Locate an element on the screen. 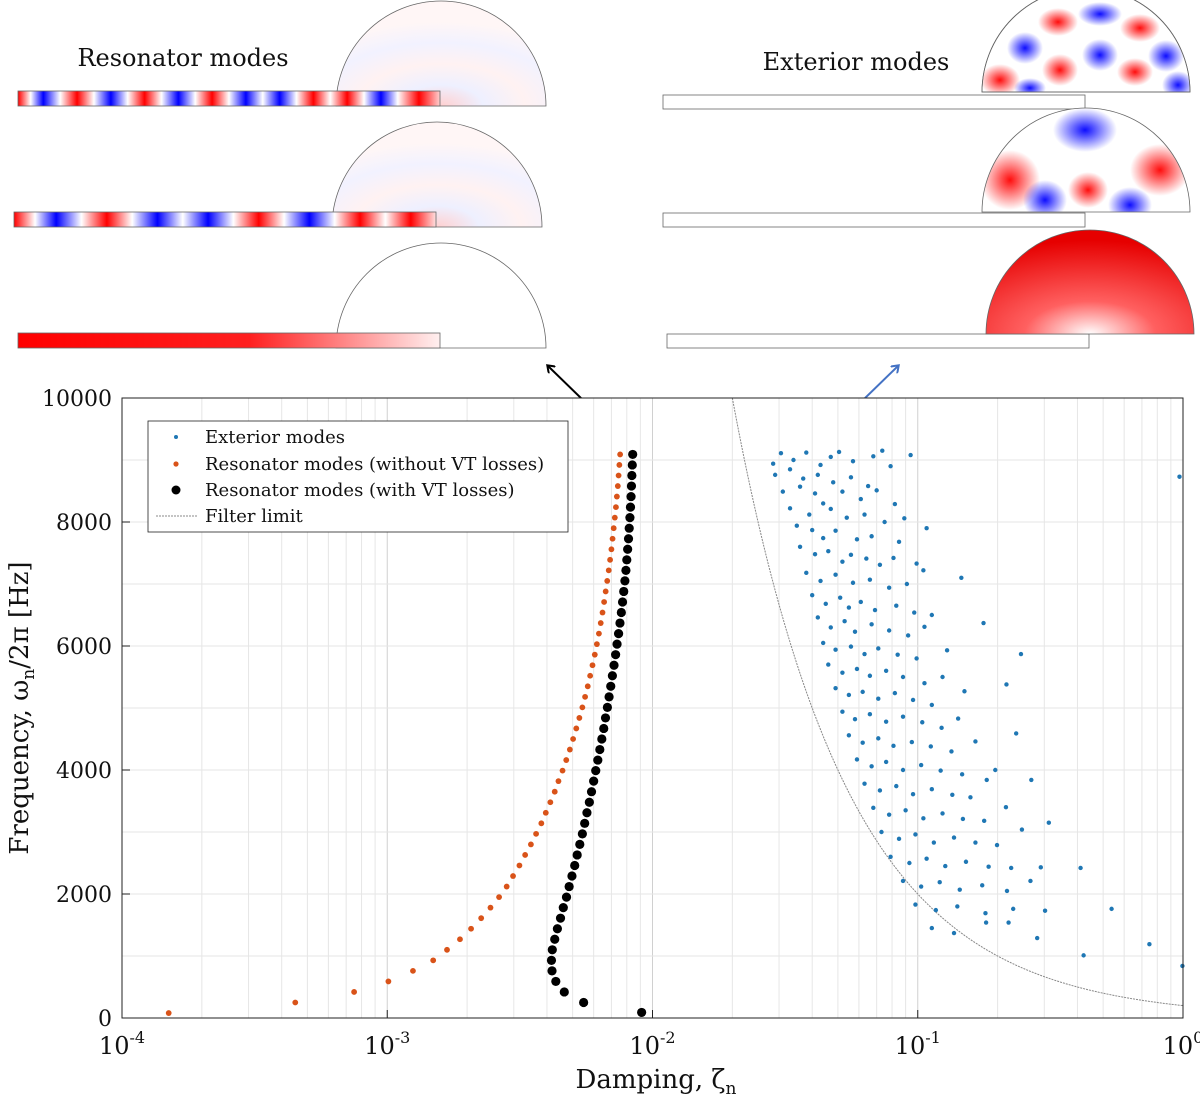 This screenshot has width=1200, height=1095. y-tick-label: 6000 is located at coordinates (84, 647).